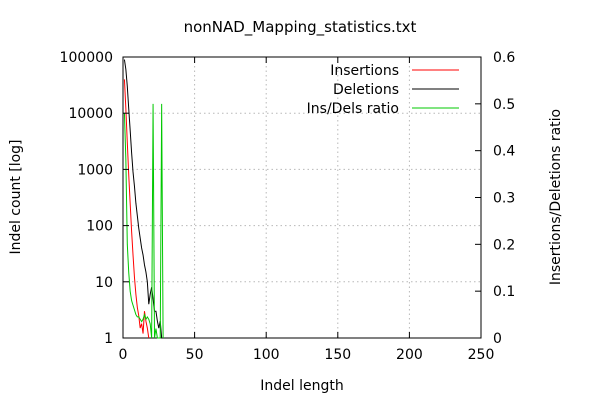 The image size is (600, 400). Describe the element at coordinates (353, 109) in the screenshot. I see `legend-label-ins-dels-ratio: Ins/Dels ratio` at that location.